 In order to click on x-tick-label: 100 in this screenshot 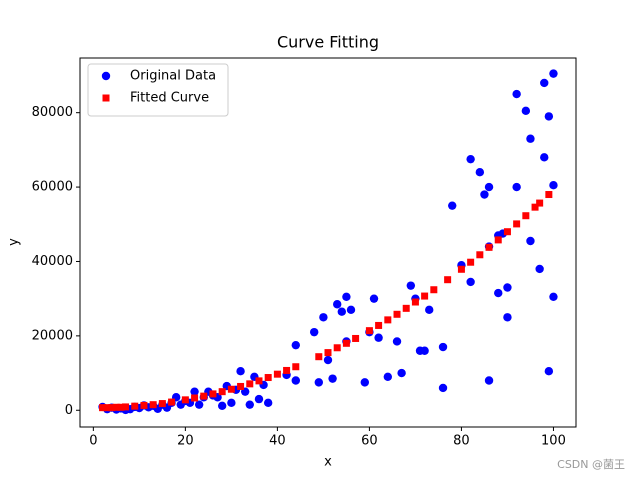, I will do `click(553, 441)`.